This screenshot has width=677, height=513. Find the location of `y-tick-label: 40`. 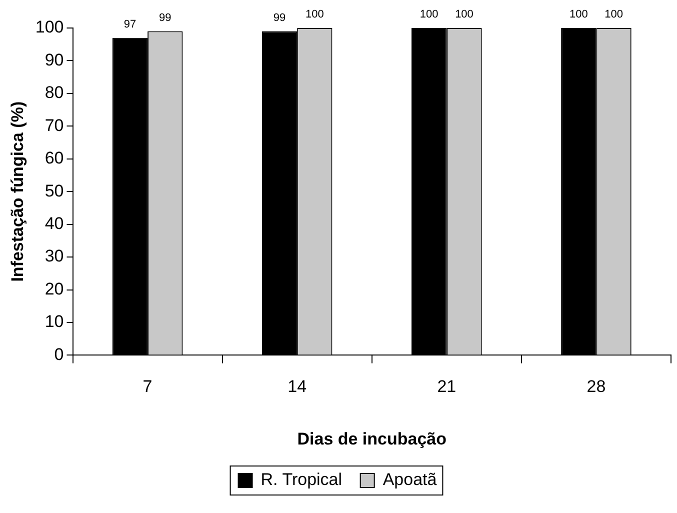

y-tick-label: 40 is located at coordinates (54, 224).